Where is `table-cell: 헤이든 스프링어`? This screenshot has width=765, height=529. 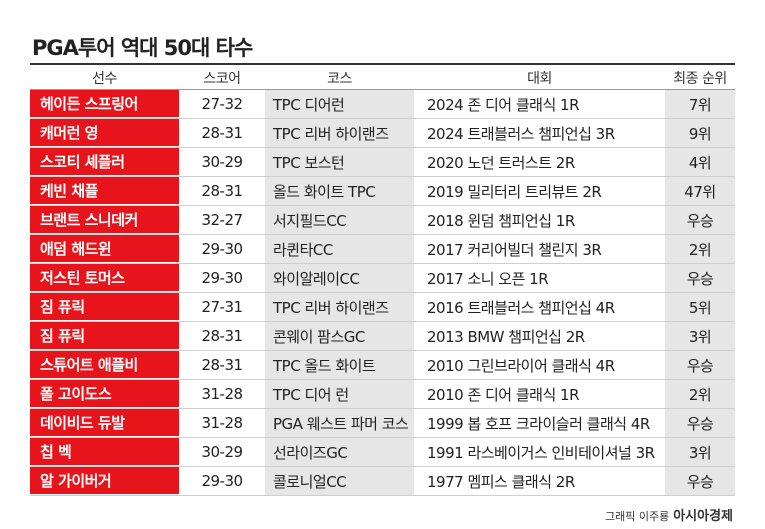
table-cell: 헤이든 스프링어 is located at coordinates (106, 104).